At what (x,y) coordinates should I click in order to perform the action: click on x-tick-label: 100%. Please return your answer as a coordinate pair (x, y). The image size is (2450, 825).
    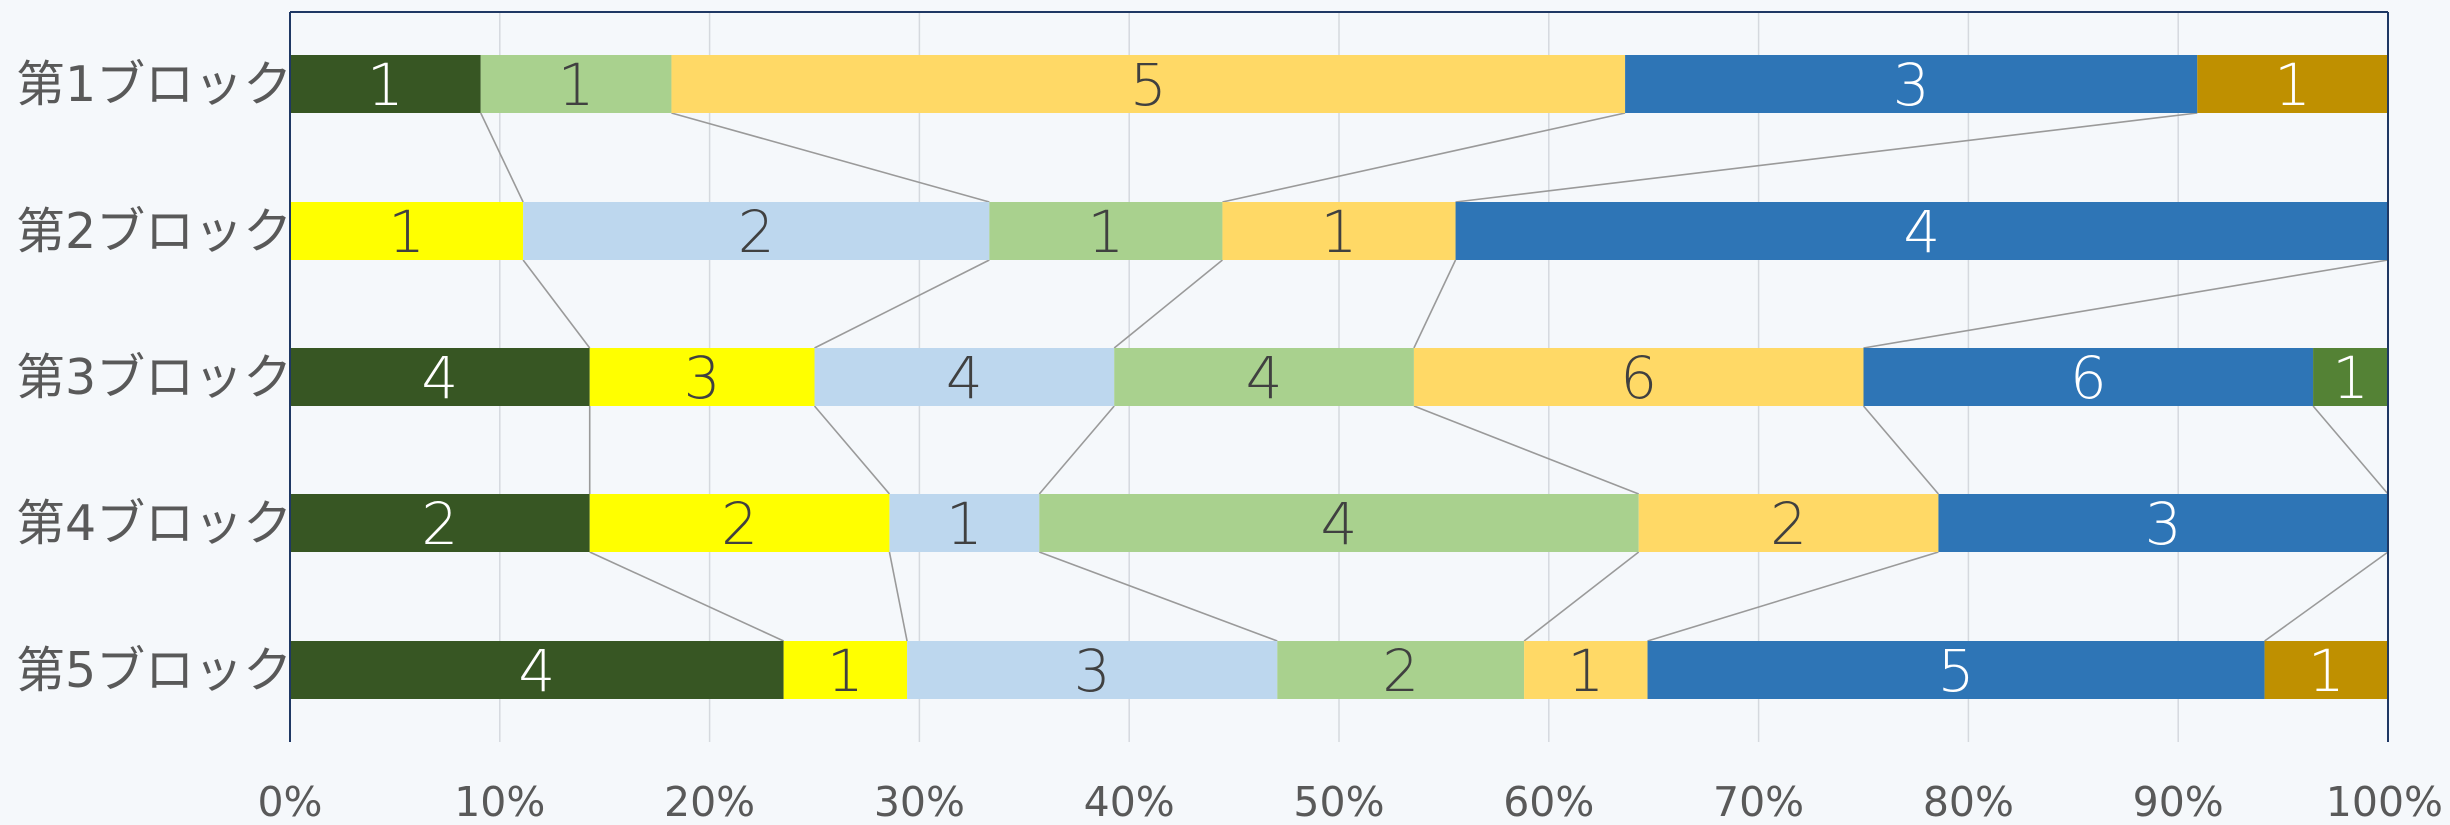
    Looking at the image, I should click on (2384, 801).